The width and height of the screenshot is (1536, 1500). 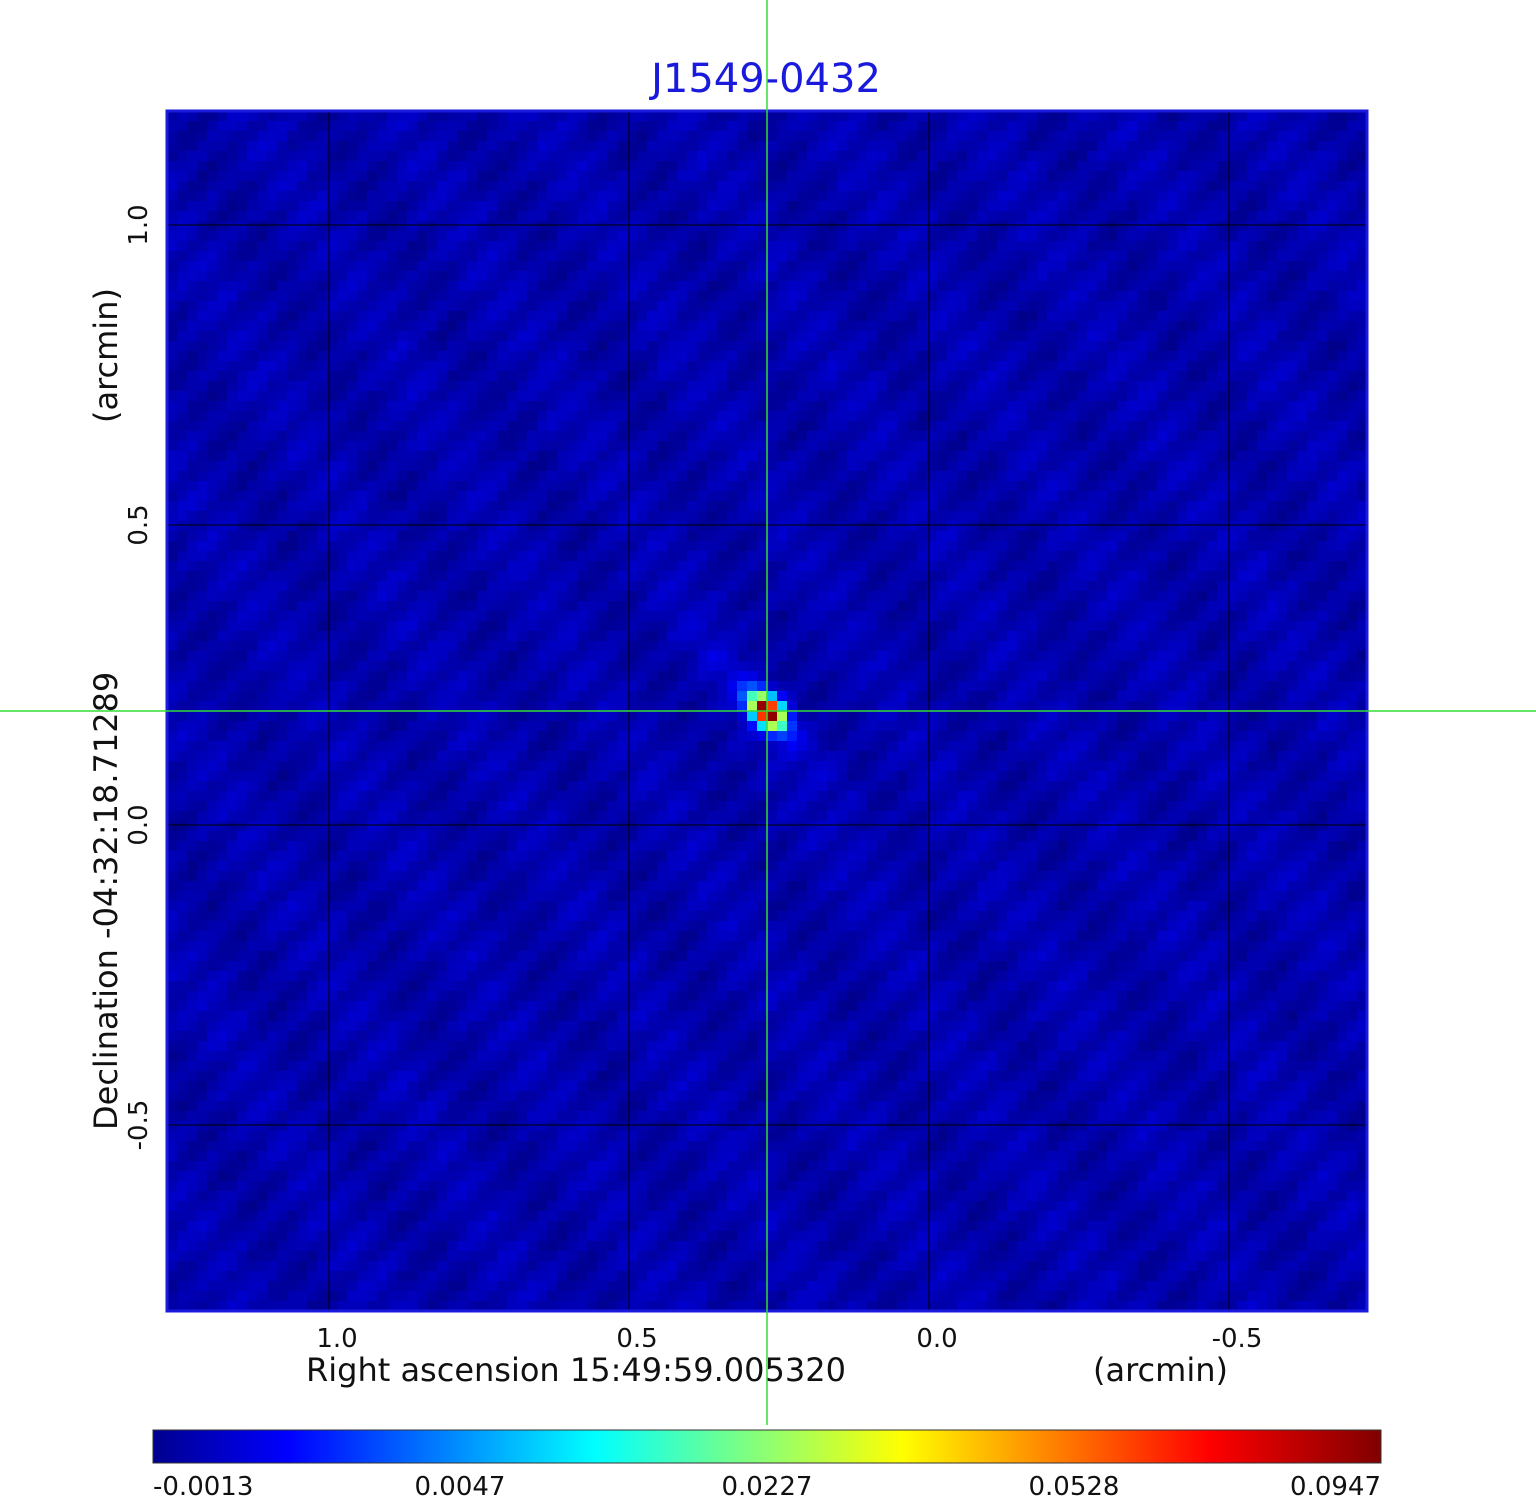 I want to click on chart-title: J1549-0432, so click(x=764, y=79).